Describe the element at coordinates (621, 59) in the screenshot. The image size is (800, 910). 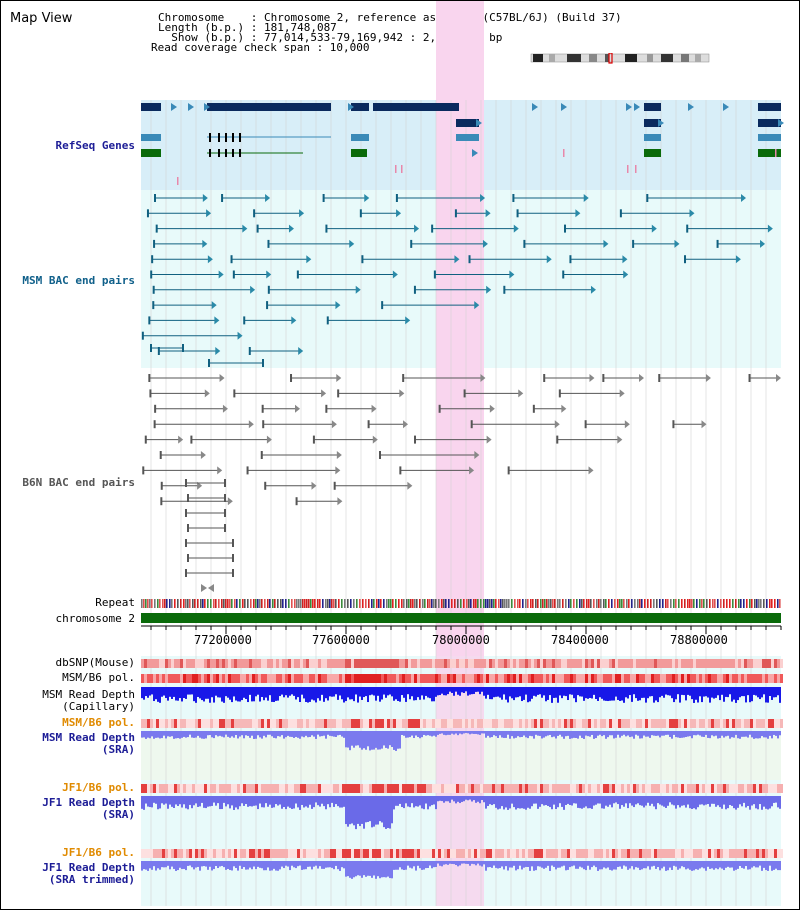
I see `chromosome-ideogram` at that location.